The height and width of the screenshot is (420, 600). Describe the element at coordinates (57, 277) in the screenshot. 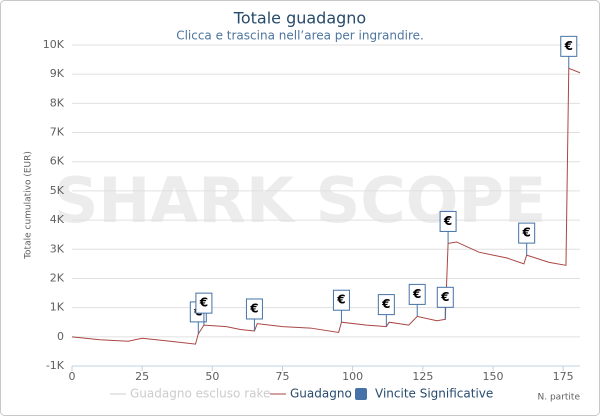

I see `y-tick-label: 2K` at that location.